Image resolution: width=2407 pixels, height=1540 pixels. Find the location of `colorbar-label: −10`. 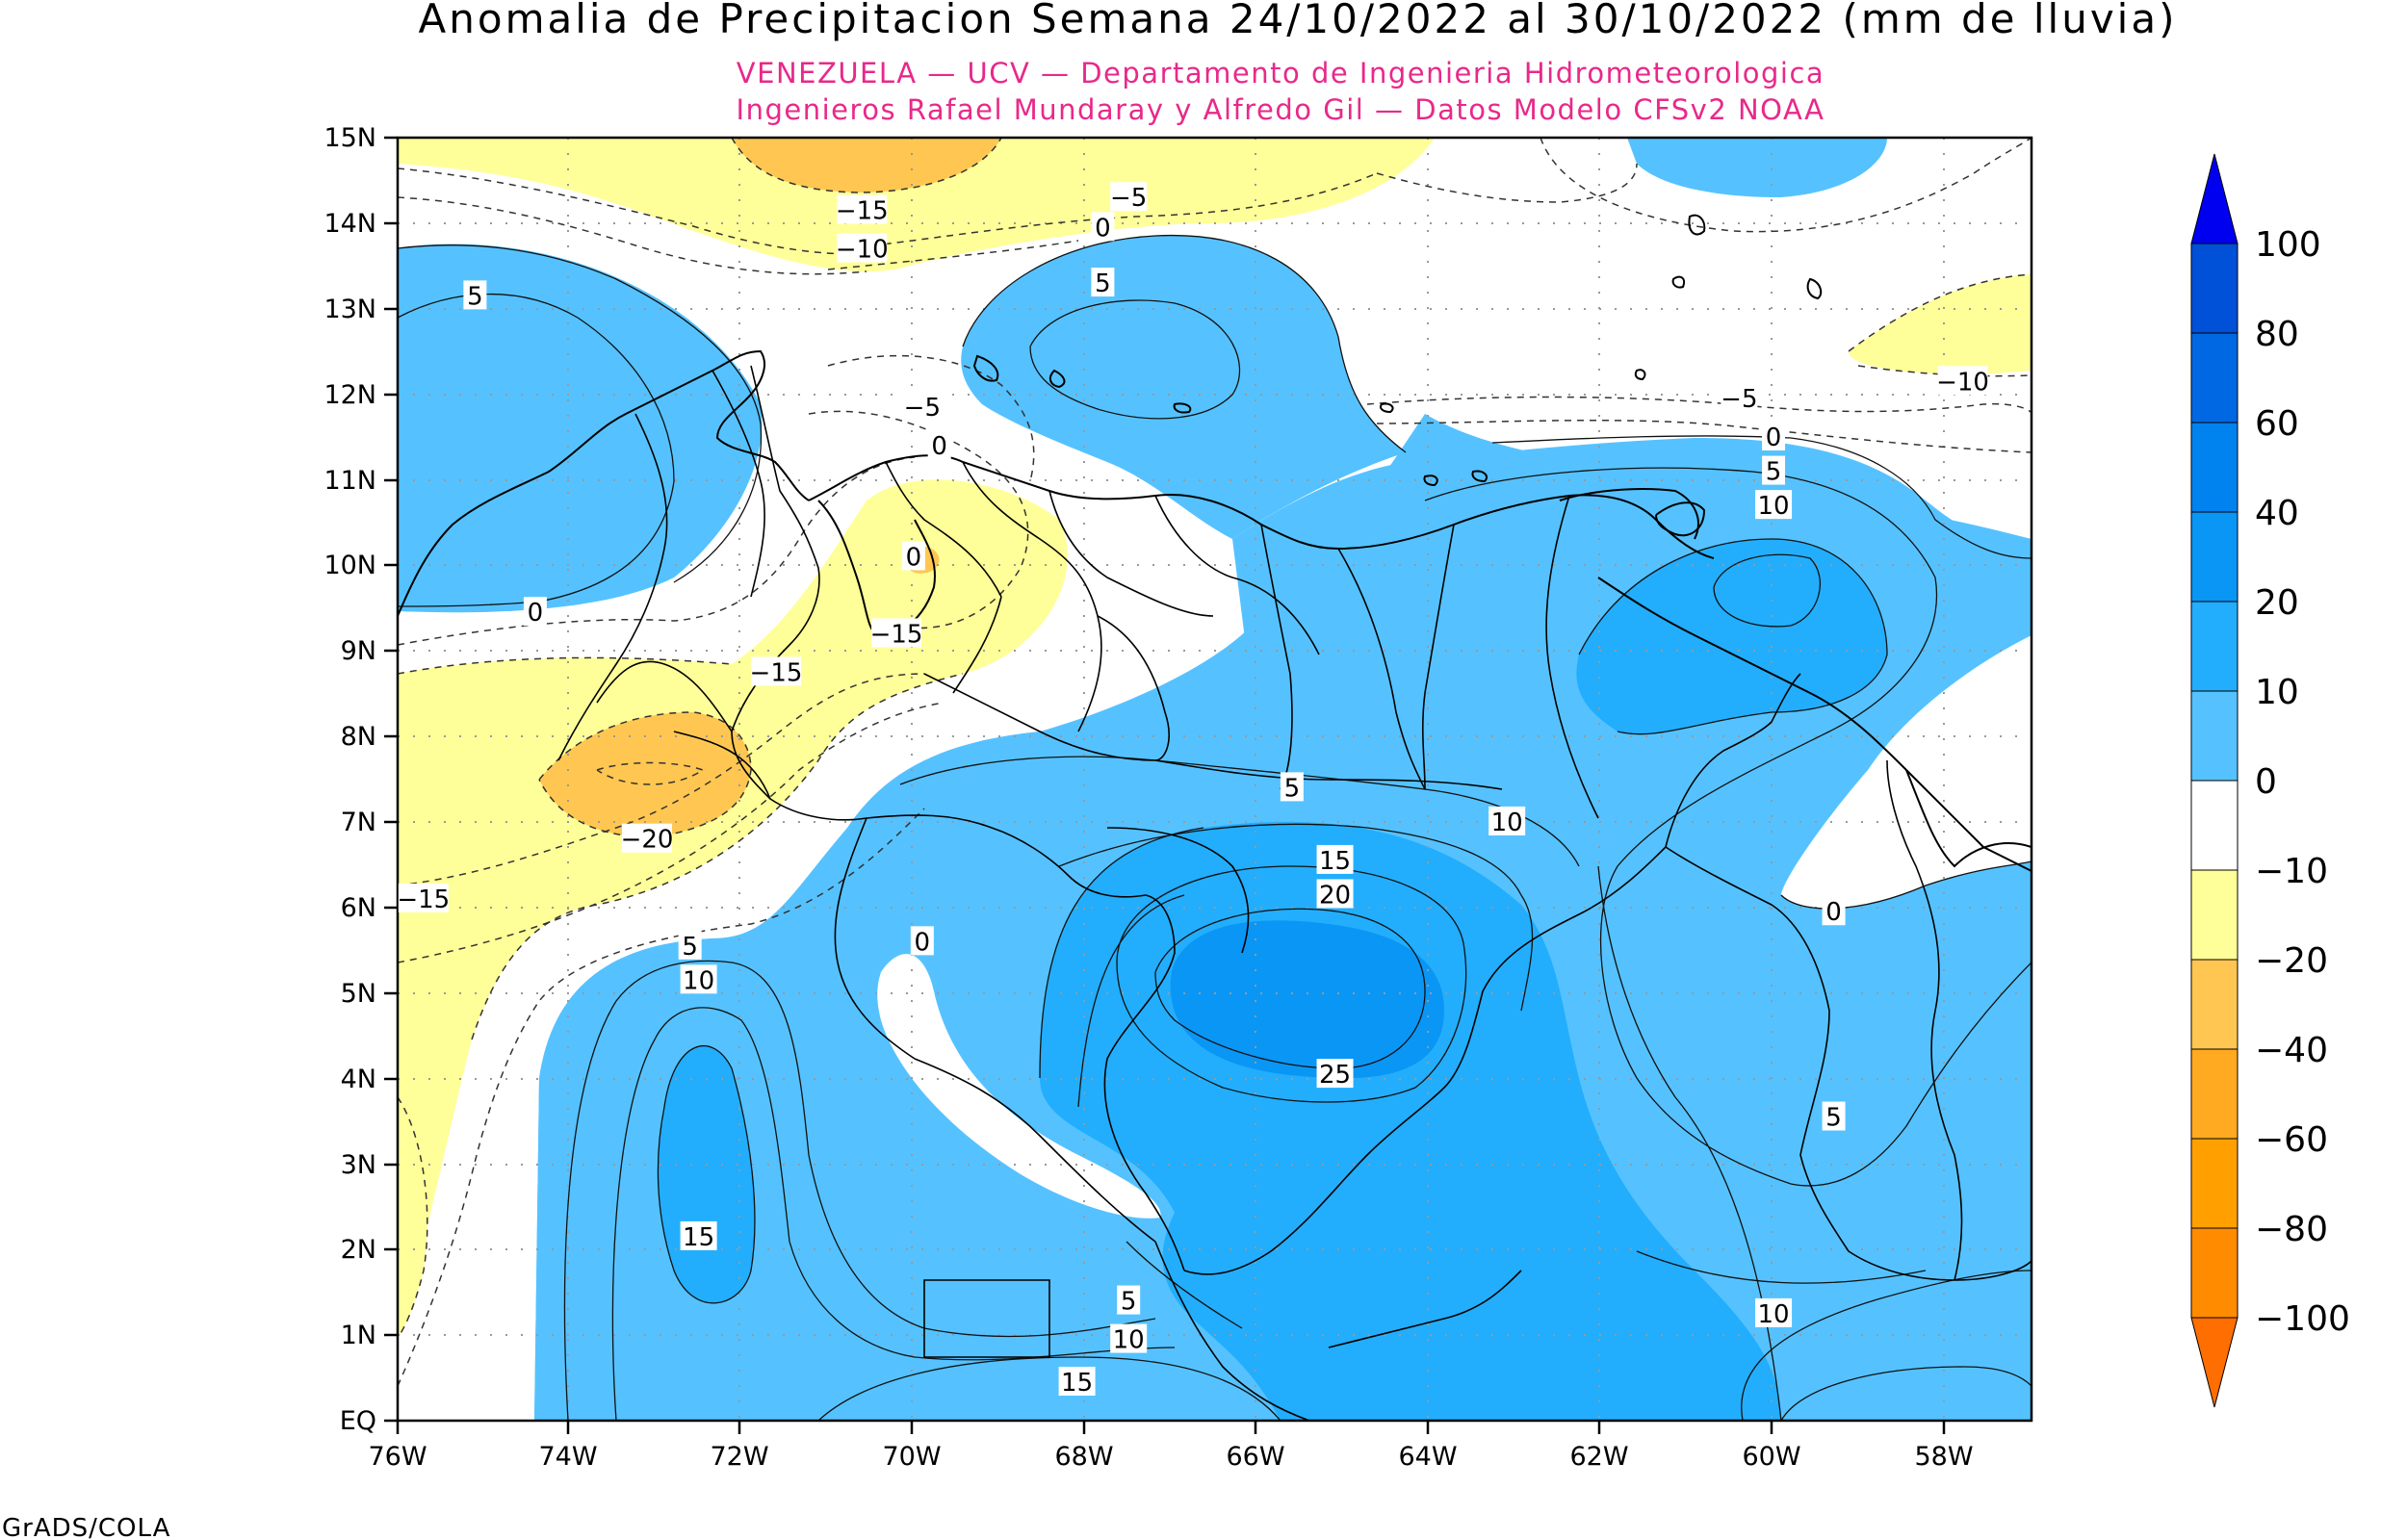

colorbar-label: −10 is located at coordinates (2291, 871).